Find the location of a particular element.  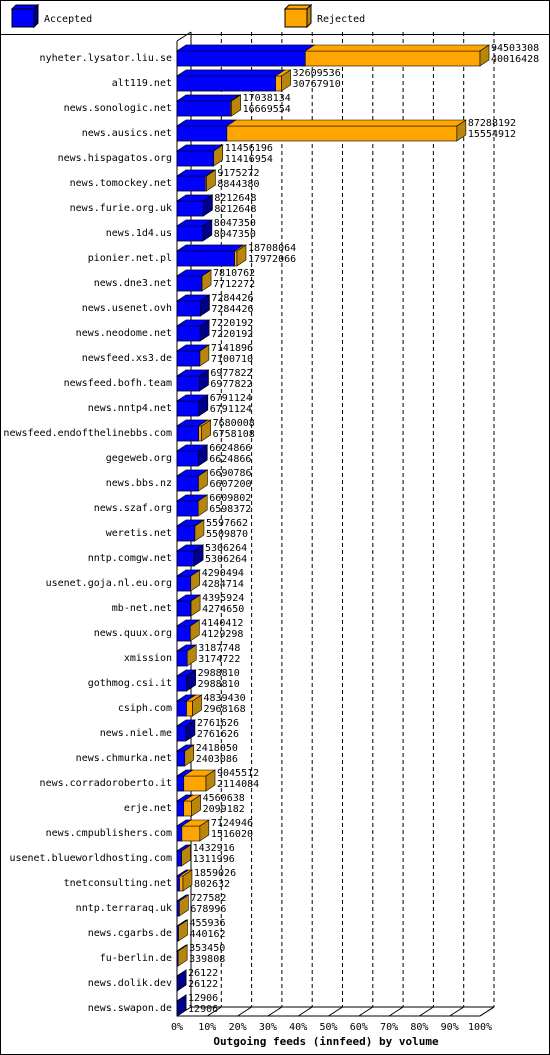

y-tick-label: csiph.com is located at coordinates (145, 708).